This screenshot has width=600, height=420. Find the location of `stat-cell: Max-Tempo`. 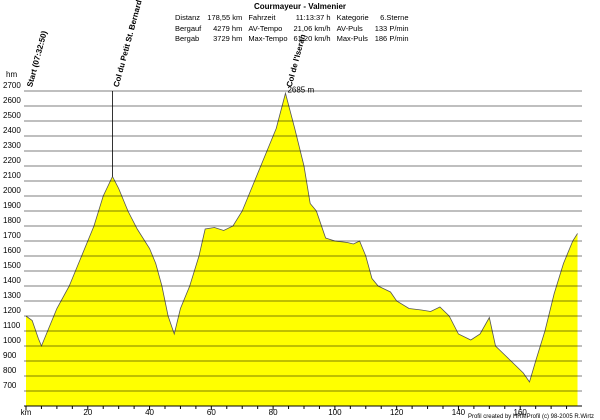

stat-cell: Max-Tempo is located at coordinates (268, 38).